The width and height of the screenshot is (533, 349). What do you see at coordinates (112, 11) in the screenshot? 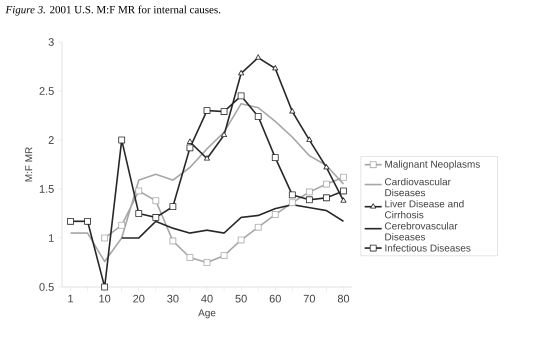
I see `chart-title: Figure 3. 2001 U.S. M:F MR for internal causes.` at bounding box center [112, 11].